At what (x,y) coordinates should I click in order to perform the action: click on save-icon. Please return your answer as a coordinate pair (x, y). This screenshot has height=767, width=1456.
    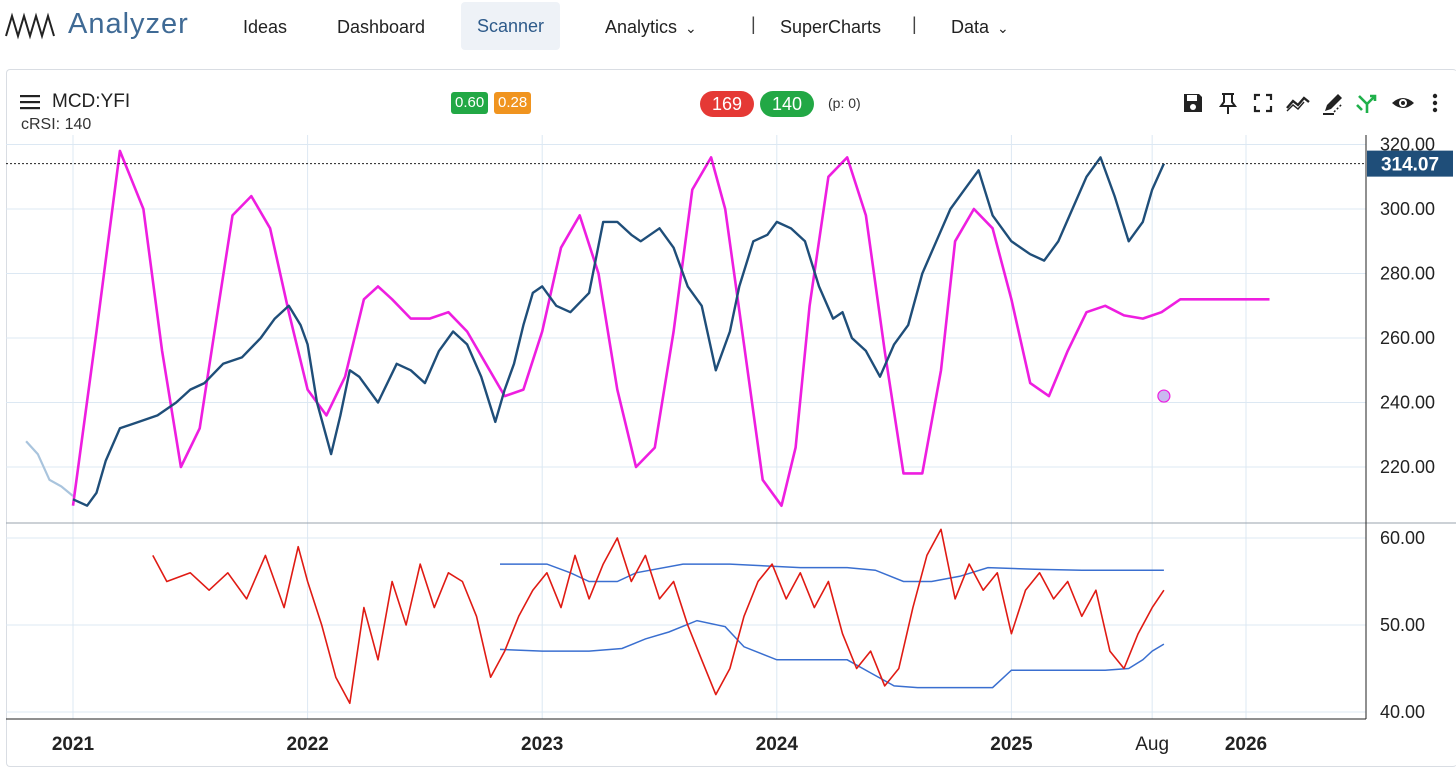
    Looking at the image, I should click on (1193, 103).